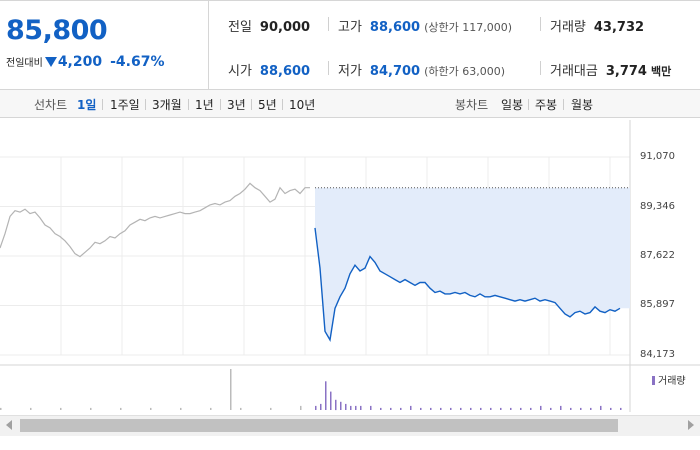 The image size is (700, 450). I want to click on volume-swatch, so click(653, 380).